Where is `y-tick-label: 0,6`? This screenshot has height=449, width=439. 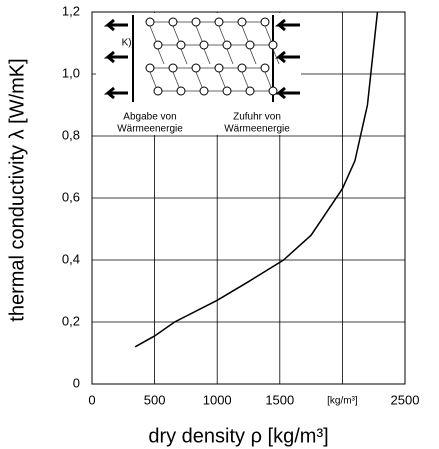 y-tick-label: 0,6 is located at coordinates (71, 196).